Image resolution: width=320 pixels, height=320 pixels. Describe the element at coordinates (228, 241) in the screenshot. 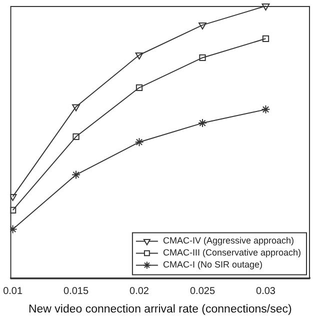

I see `legend-label: CMAC-IV (Aggressive approach)` at that location.